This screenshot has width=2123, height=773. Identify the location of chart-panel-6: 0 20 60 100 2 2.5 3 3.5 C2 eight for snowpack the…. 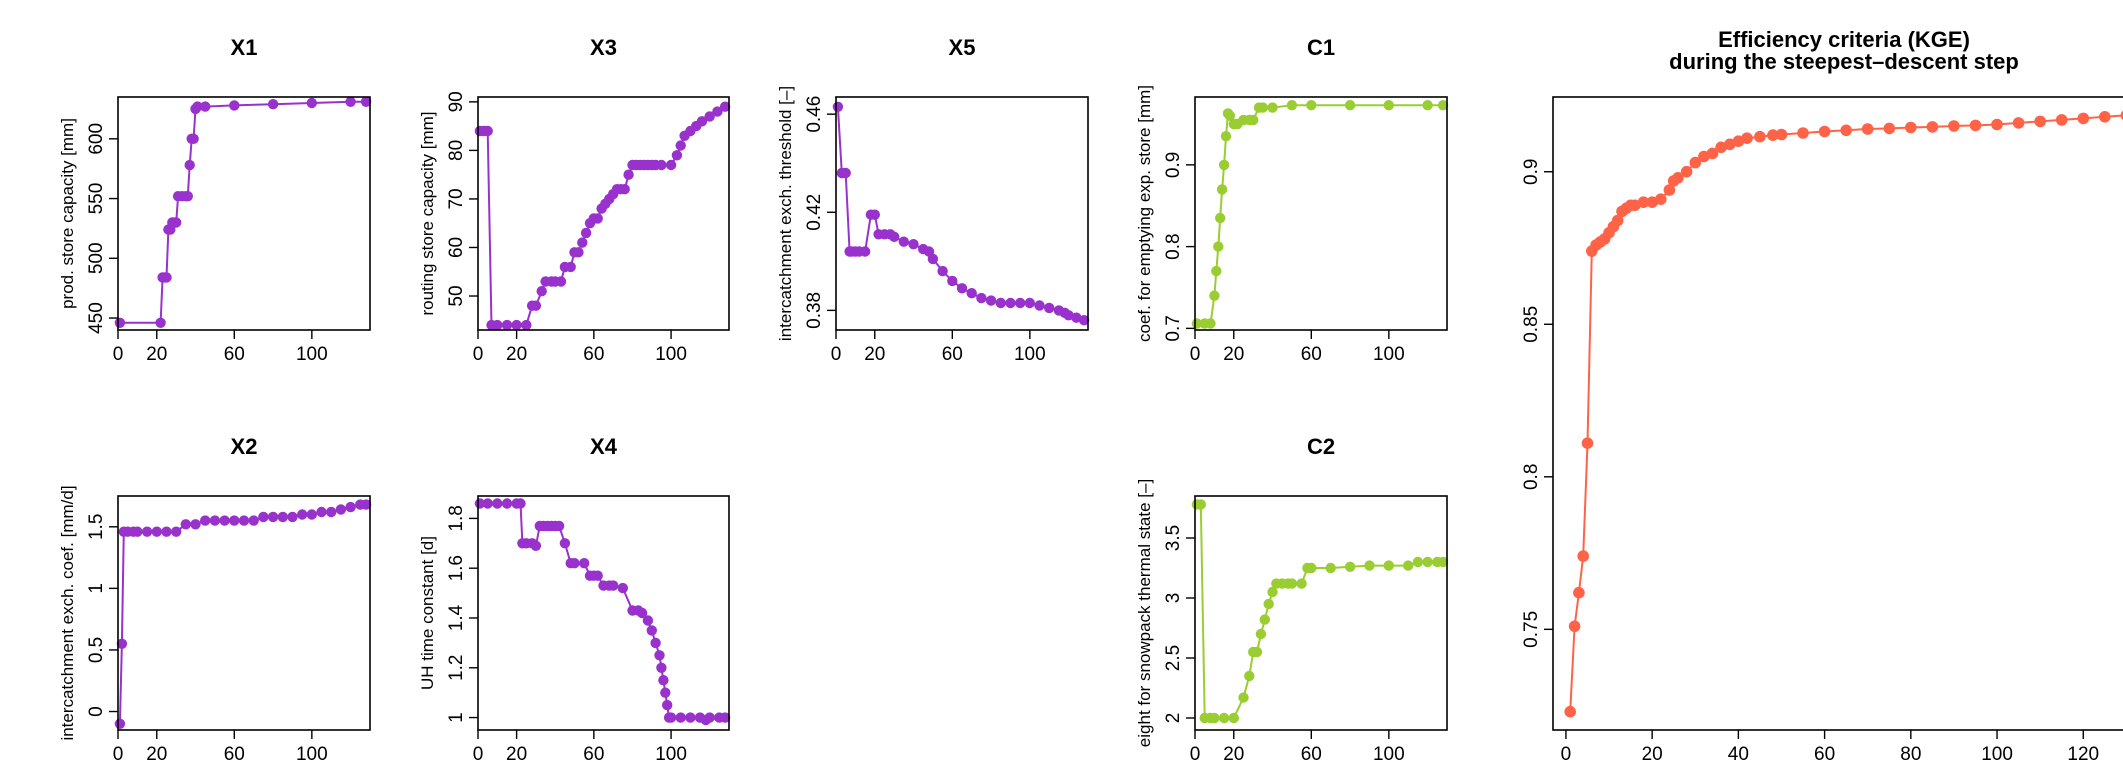
(1292, 599).